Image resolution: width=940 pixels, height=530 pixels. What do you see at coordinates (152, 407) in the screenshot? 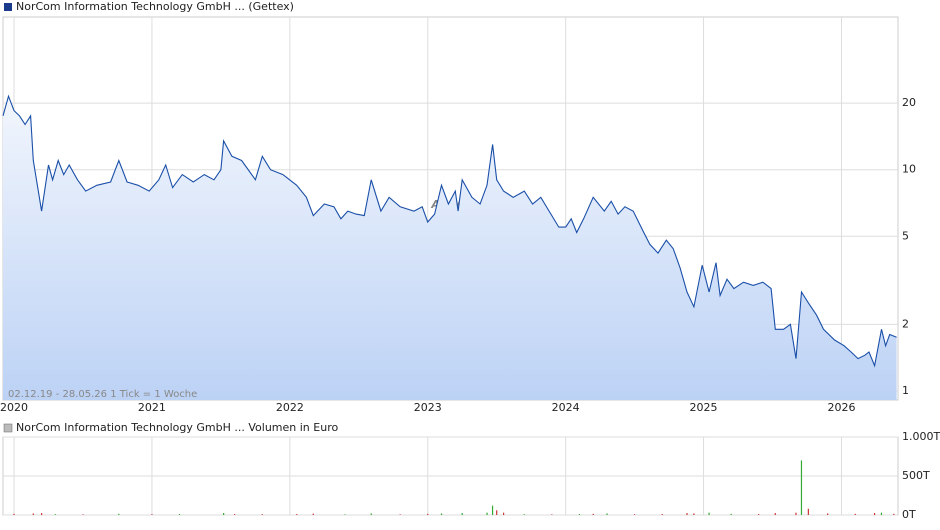
I see `x-tick-label: 2021` at bounding box center [152, 407].